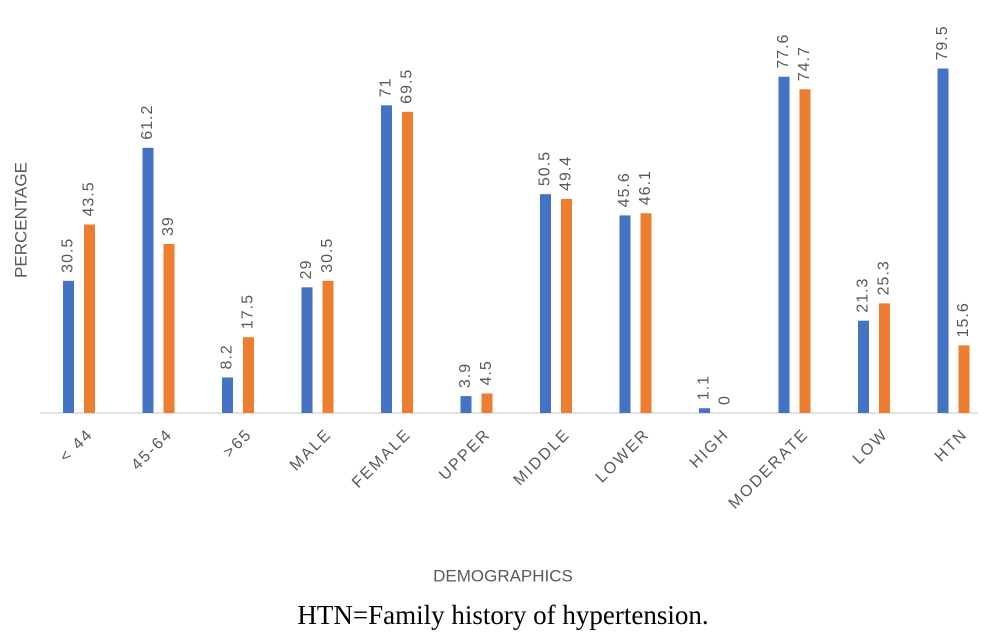 This screenshot has height=641, width=986. I want to click on x-tick-label: MODERATE, so click(769, 469).